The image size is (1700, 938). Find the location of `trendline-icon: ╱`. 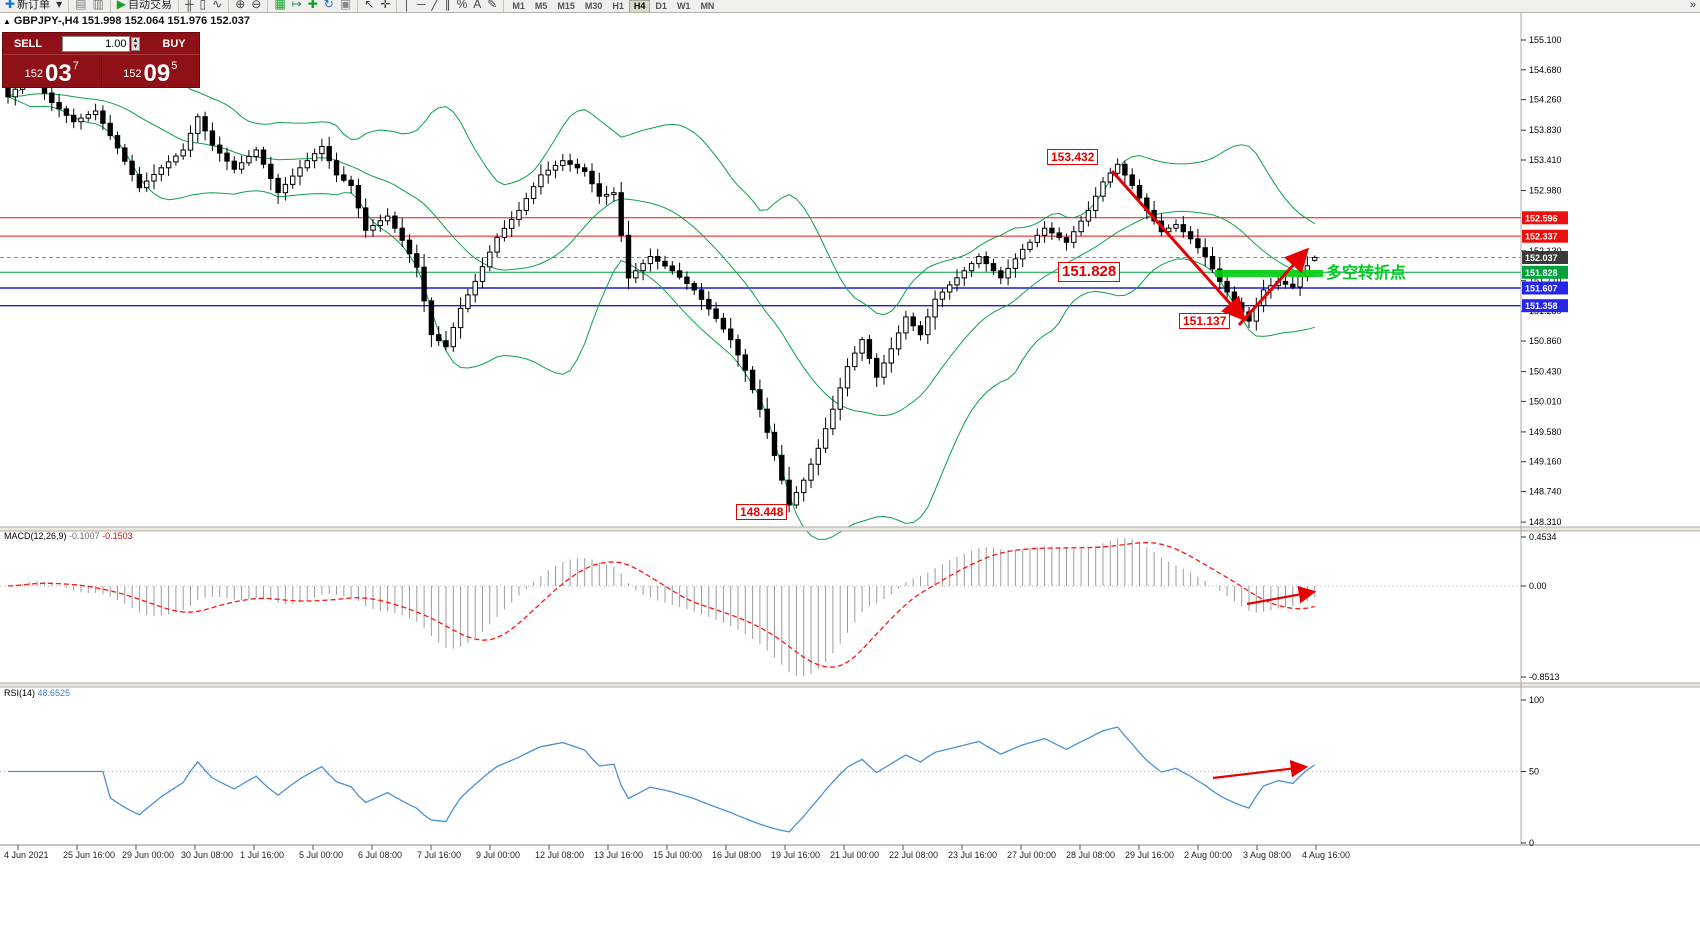

trendline-icon: ╱ is located at coordinates (434, 6).